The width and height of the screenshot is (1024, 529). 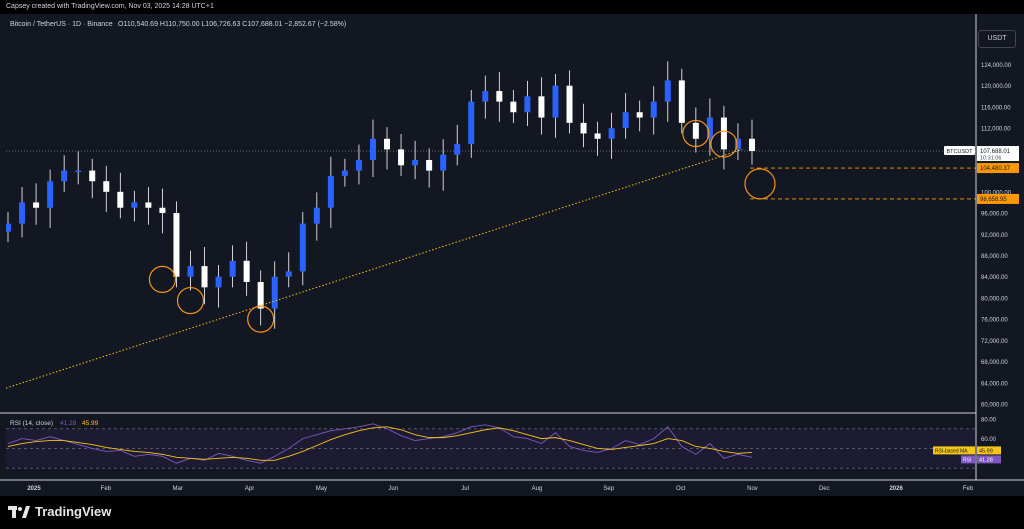 I want to click on x-tick-label: Mar, so click(x=178, y=489).